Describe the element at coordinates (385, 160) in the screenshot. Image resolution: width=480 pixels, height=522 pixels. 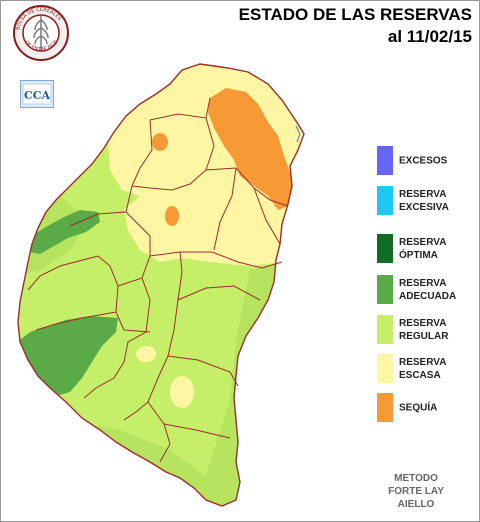
I see `legend-swatch-excesos` at that location.